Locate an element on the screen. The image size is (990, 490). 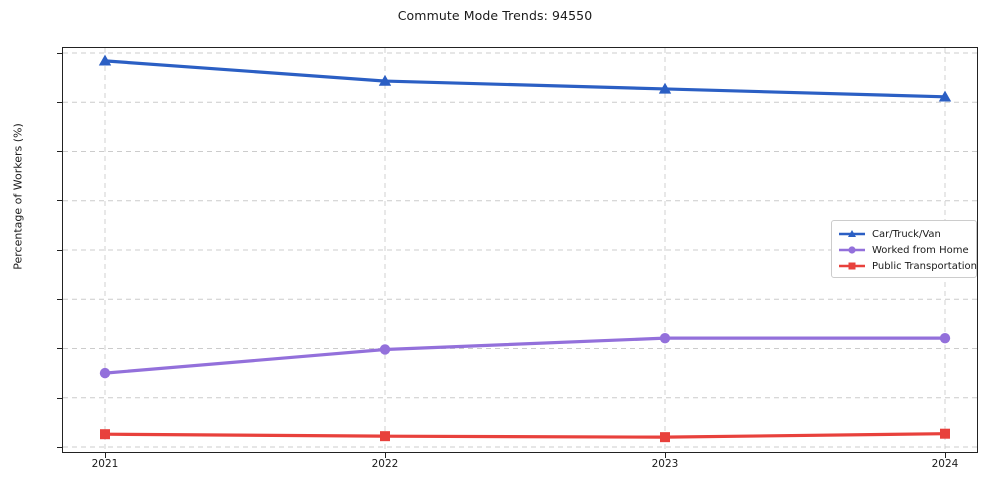
x-tick-label-2022: 2022 is located at coordinates (385, 464).